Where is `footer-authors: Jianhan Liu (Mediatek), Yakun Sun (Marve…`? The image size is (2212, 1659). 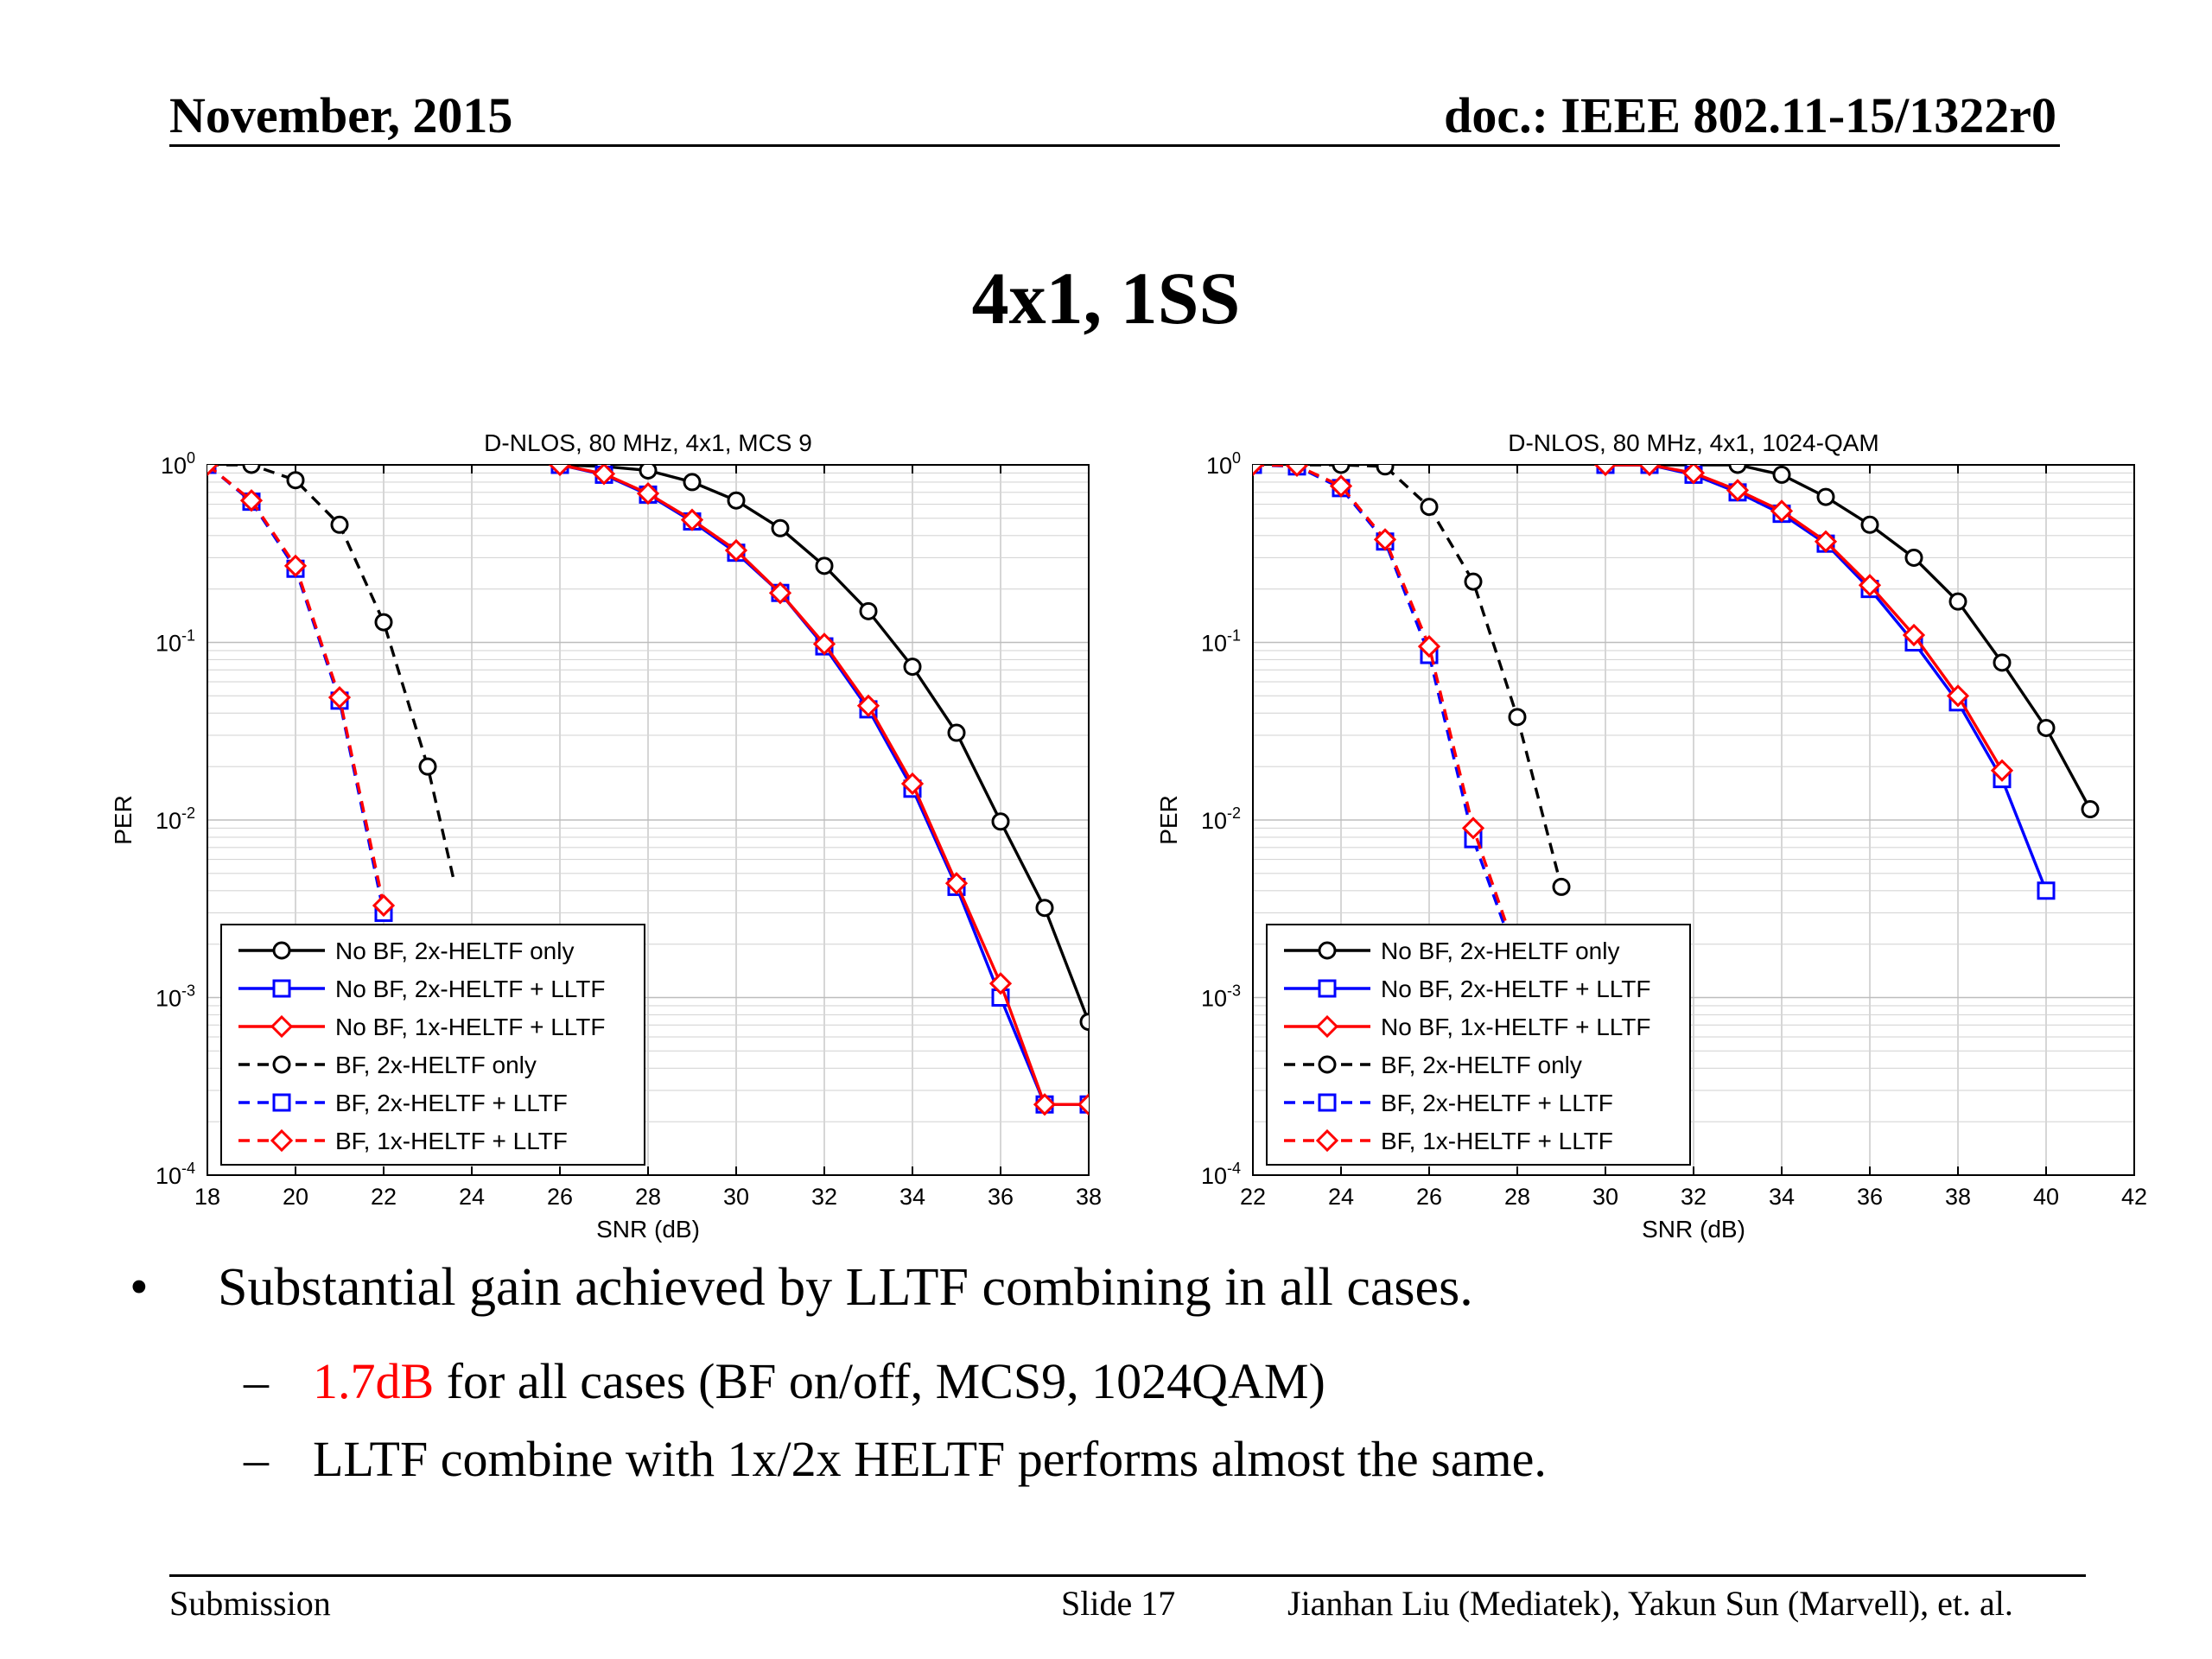 footer-authors: Jianhan Liu (Mediatek), Yakun Sun (Marve… is located at coordinates (1650, 1603).